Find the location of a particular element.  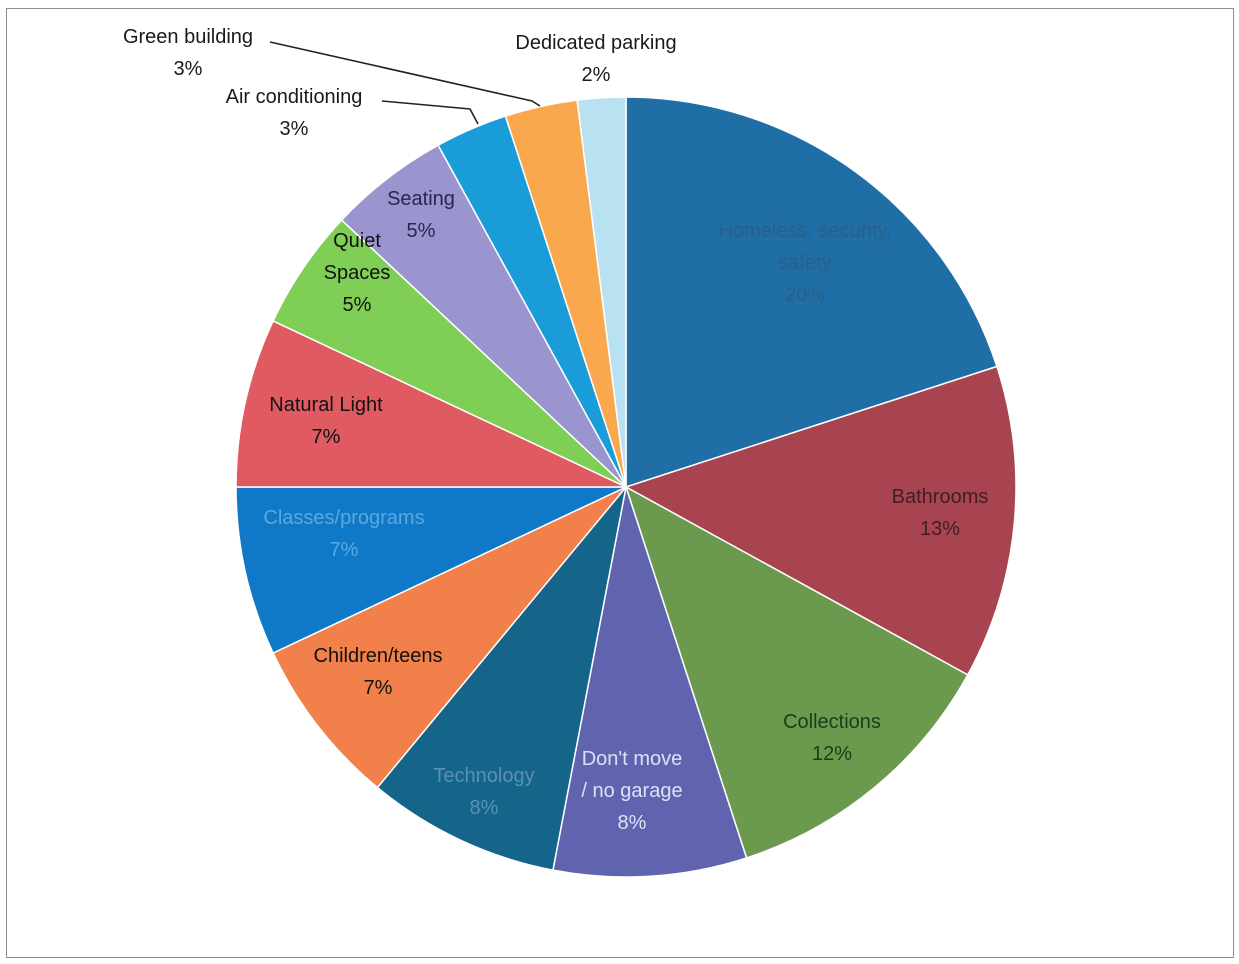

slice-label: Green building 3% is located at coordinates (188, 53).